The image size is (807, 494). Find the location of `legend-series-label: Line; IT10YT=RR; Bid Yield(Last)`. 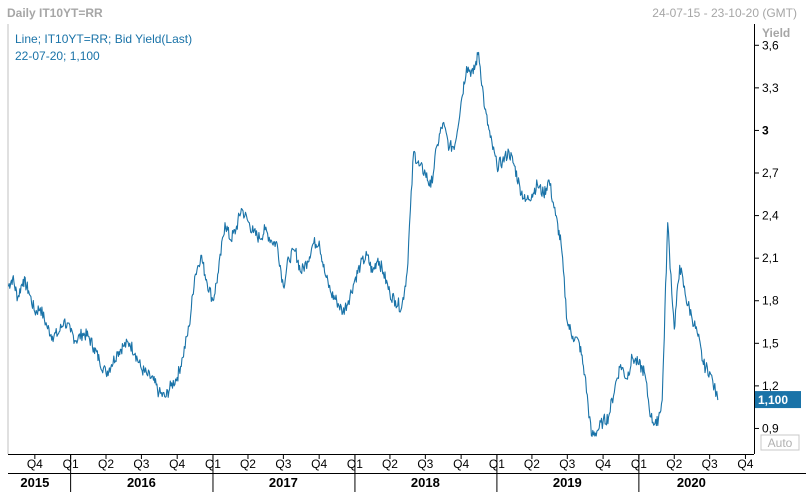

legend-series-label: Line; IT10YT=RR; Bid Yield(Last) is located at coordinates (103, 39).